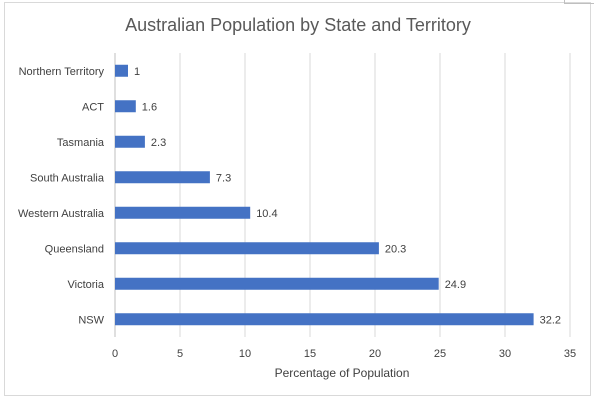  I want to click on data-label: 2.3, so click(158, 143).